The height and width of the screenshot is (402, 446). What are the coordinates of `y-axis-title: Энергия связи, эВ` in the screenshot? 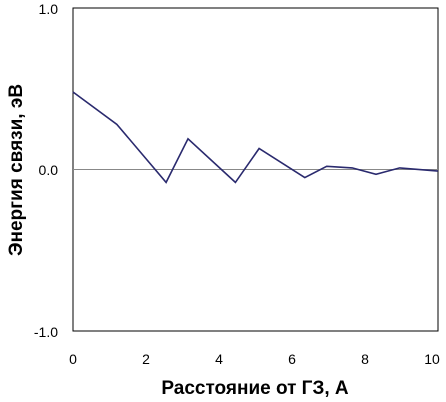 It's located at (16, 170).